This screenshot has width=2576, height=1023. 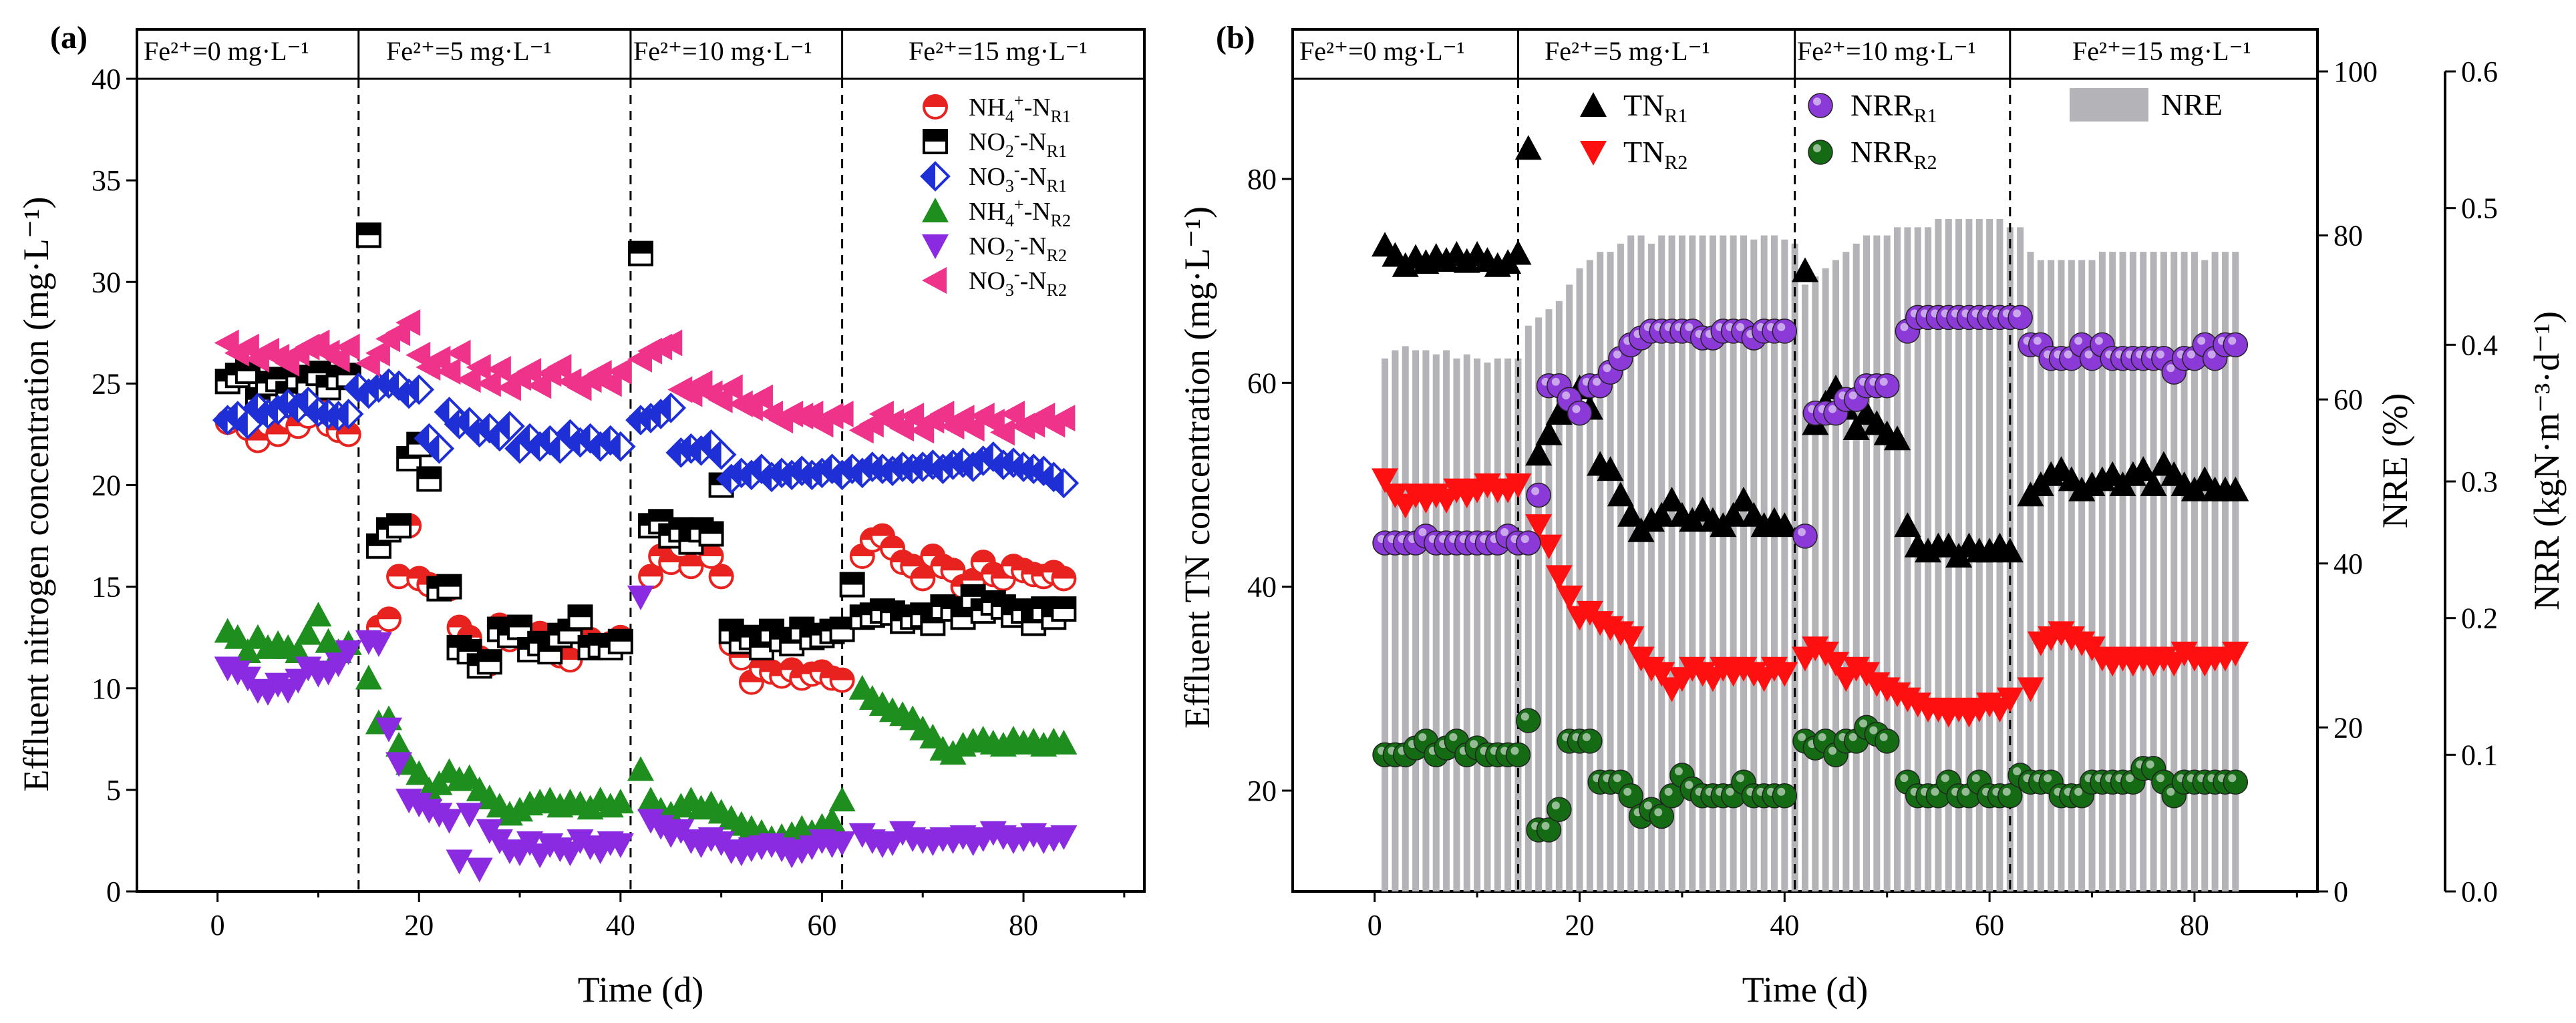 What do you see at coordinates (1886, 51) in the screenshot?
I see `panel-b-band-2: Fe²⁺=10 mg·L⁻¹` at bounding box center [1886, 51].